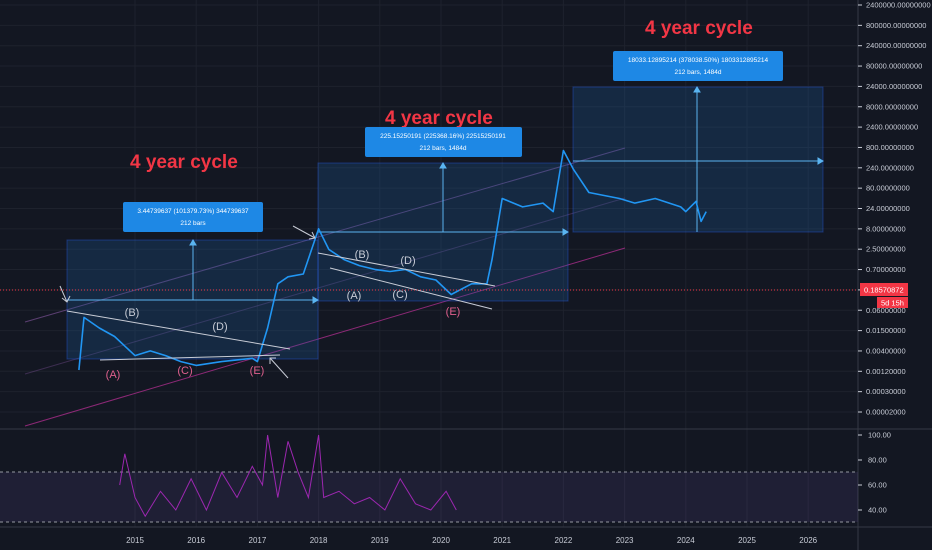 The height and width of the screenshot is (550, 932). I want to click on x-tick-label: 2020, so click(441, 540).